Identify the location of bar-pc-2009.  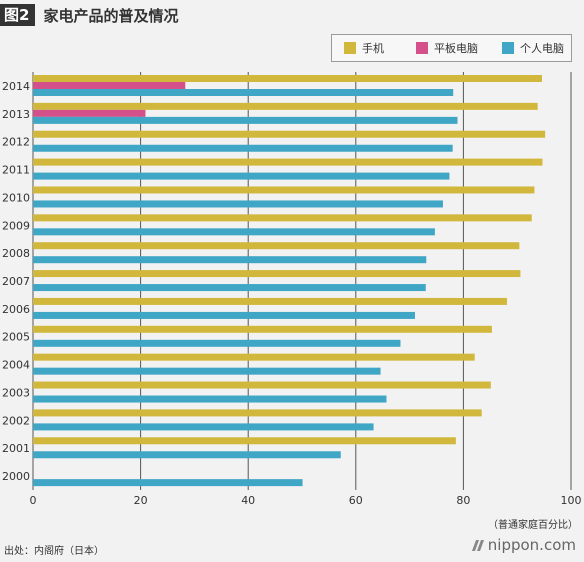
(234, 232).